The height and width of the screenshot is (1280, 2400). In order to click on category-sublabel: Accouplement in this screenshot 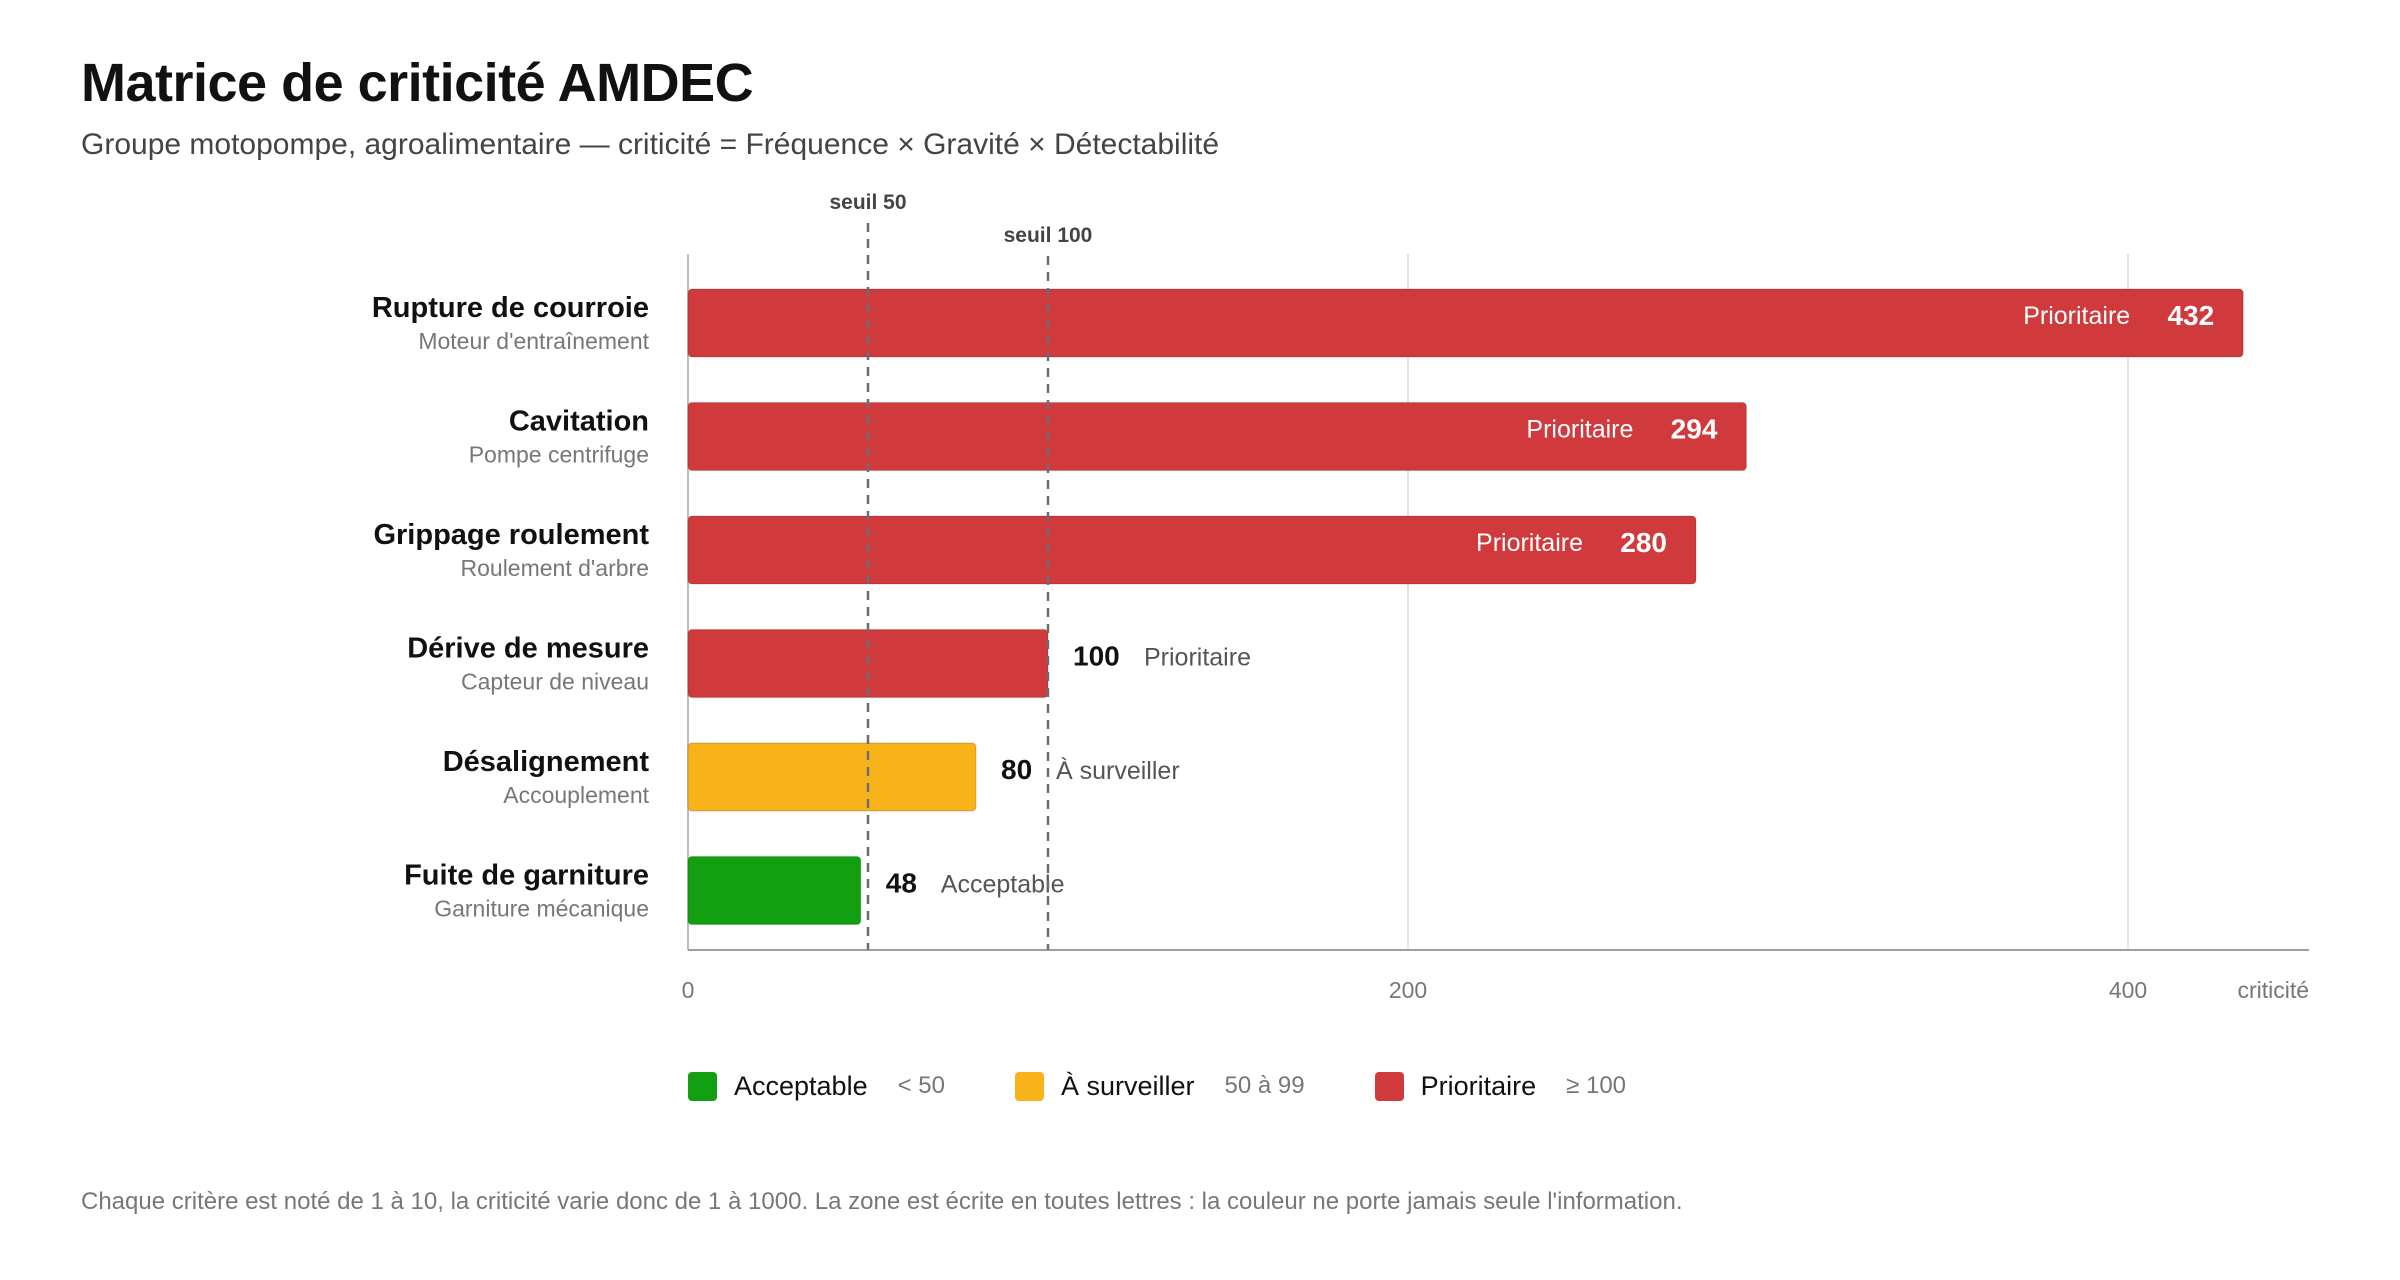, I will do `click(576, 795)`.